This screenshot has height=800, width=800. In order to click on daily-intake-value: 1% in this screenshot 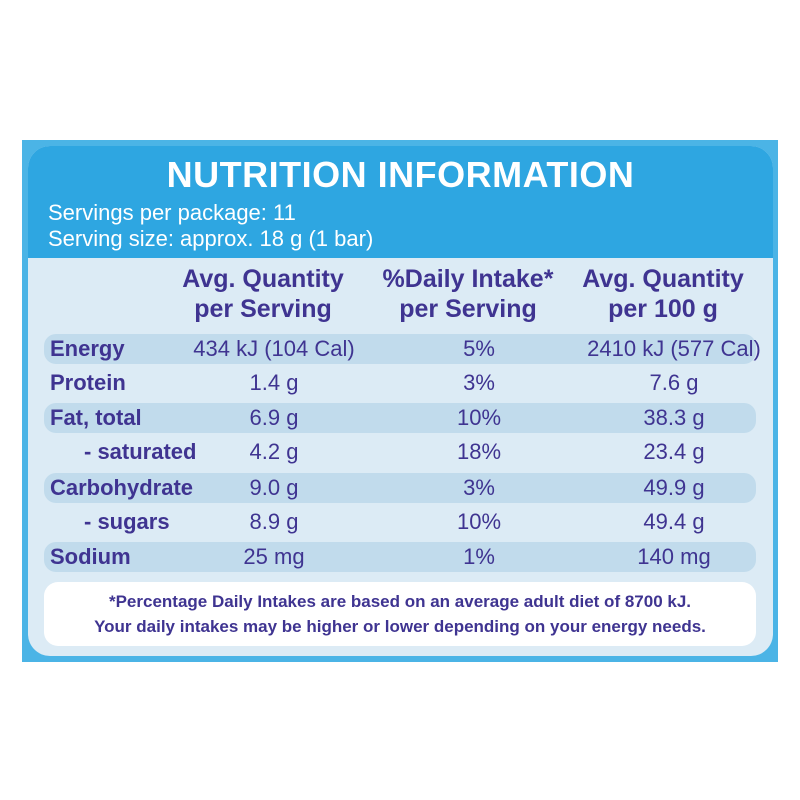, I will do `click(479, 556)`.